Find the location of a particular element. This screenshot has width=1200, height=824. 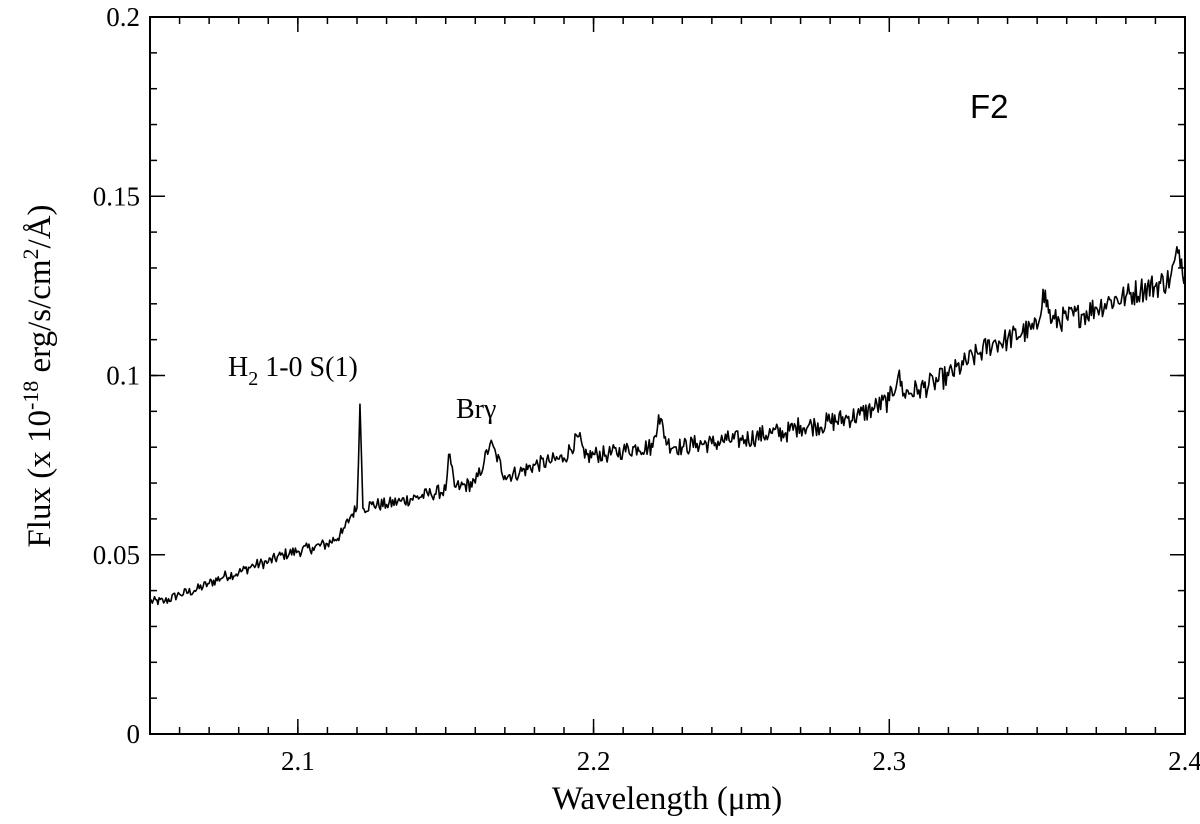

y-tick-label: 0.2 is located at coordinates (123, 17).